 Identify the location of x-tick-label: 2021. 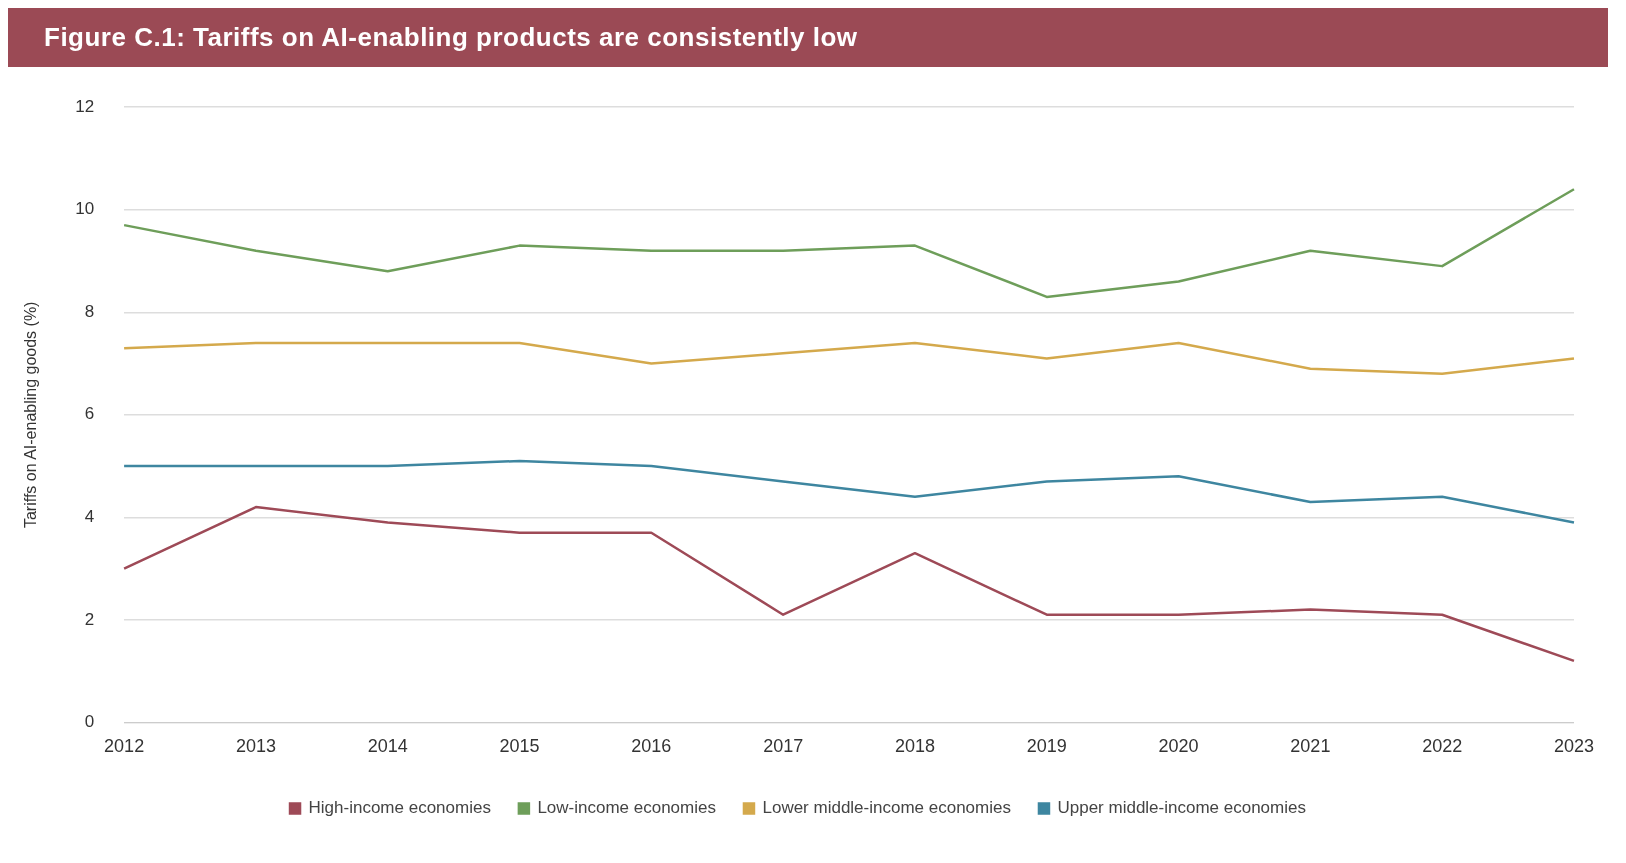
(1310, 746).